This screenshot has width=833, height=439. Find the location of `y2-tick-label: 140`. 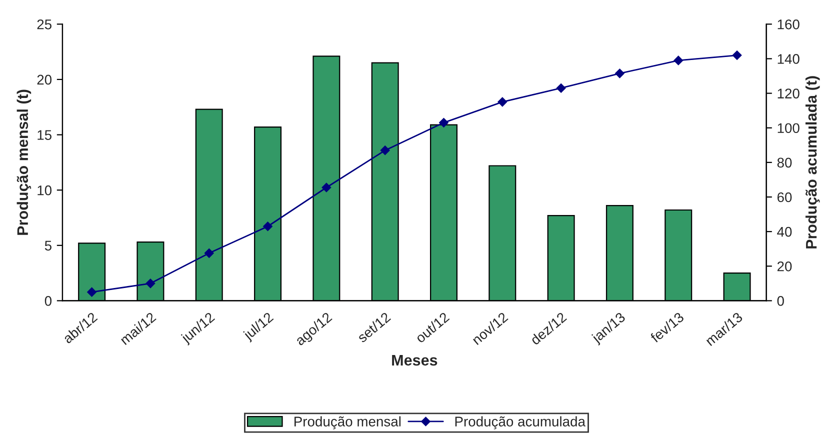

y2-tick-label: 140 is located at coordinates (789, 59).